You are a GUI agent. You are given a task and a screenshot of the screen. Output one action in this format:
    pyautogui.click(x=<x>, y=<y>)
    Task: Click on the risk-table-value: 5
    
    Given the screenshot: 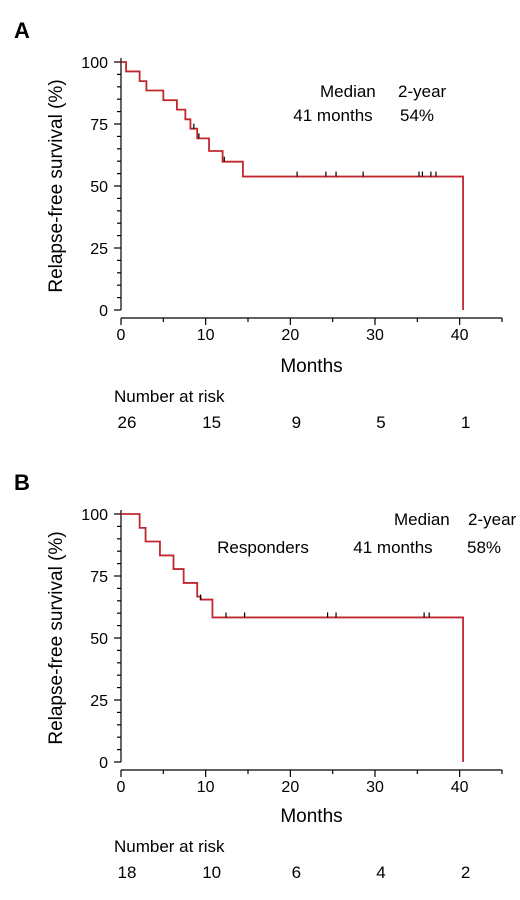 What is the action you would take?
    pyautogui.click(x=380, y=422)
    